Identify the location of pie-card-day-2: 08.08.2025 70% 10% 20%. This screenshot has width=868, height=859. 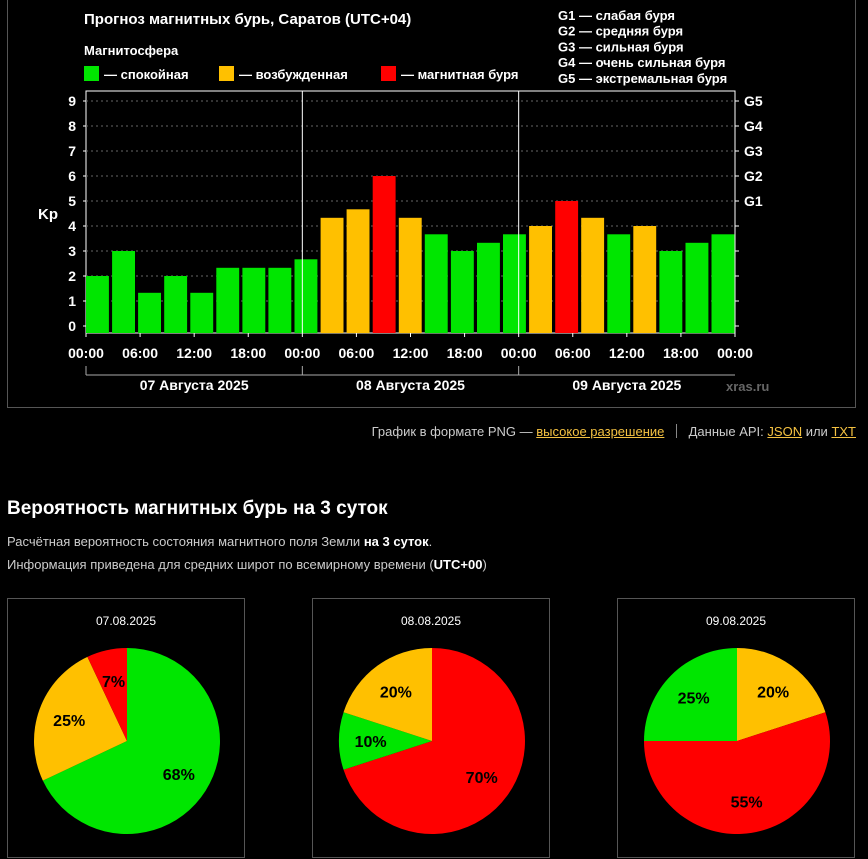
(431, 728).